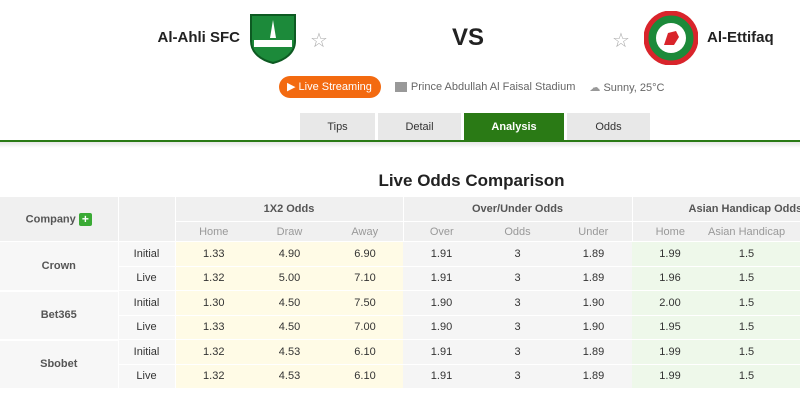 This screenshot has width=800, height=400. What do you see at coordinates (670, 327) in the screenshot?
I see `odds-cell: 1.95` at bounding box center [670, 327].